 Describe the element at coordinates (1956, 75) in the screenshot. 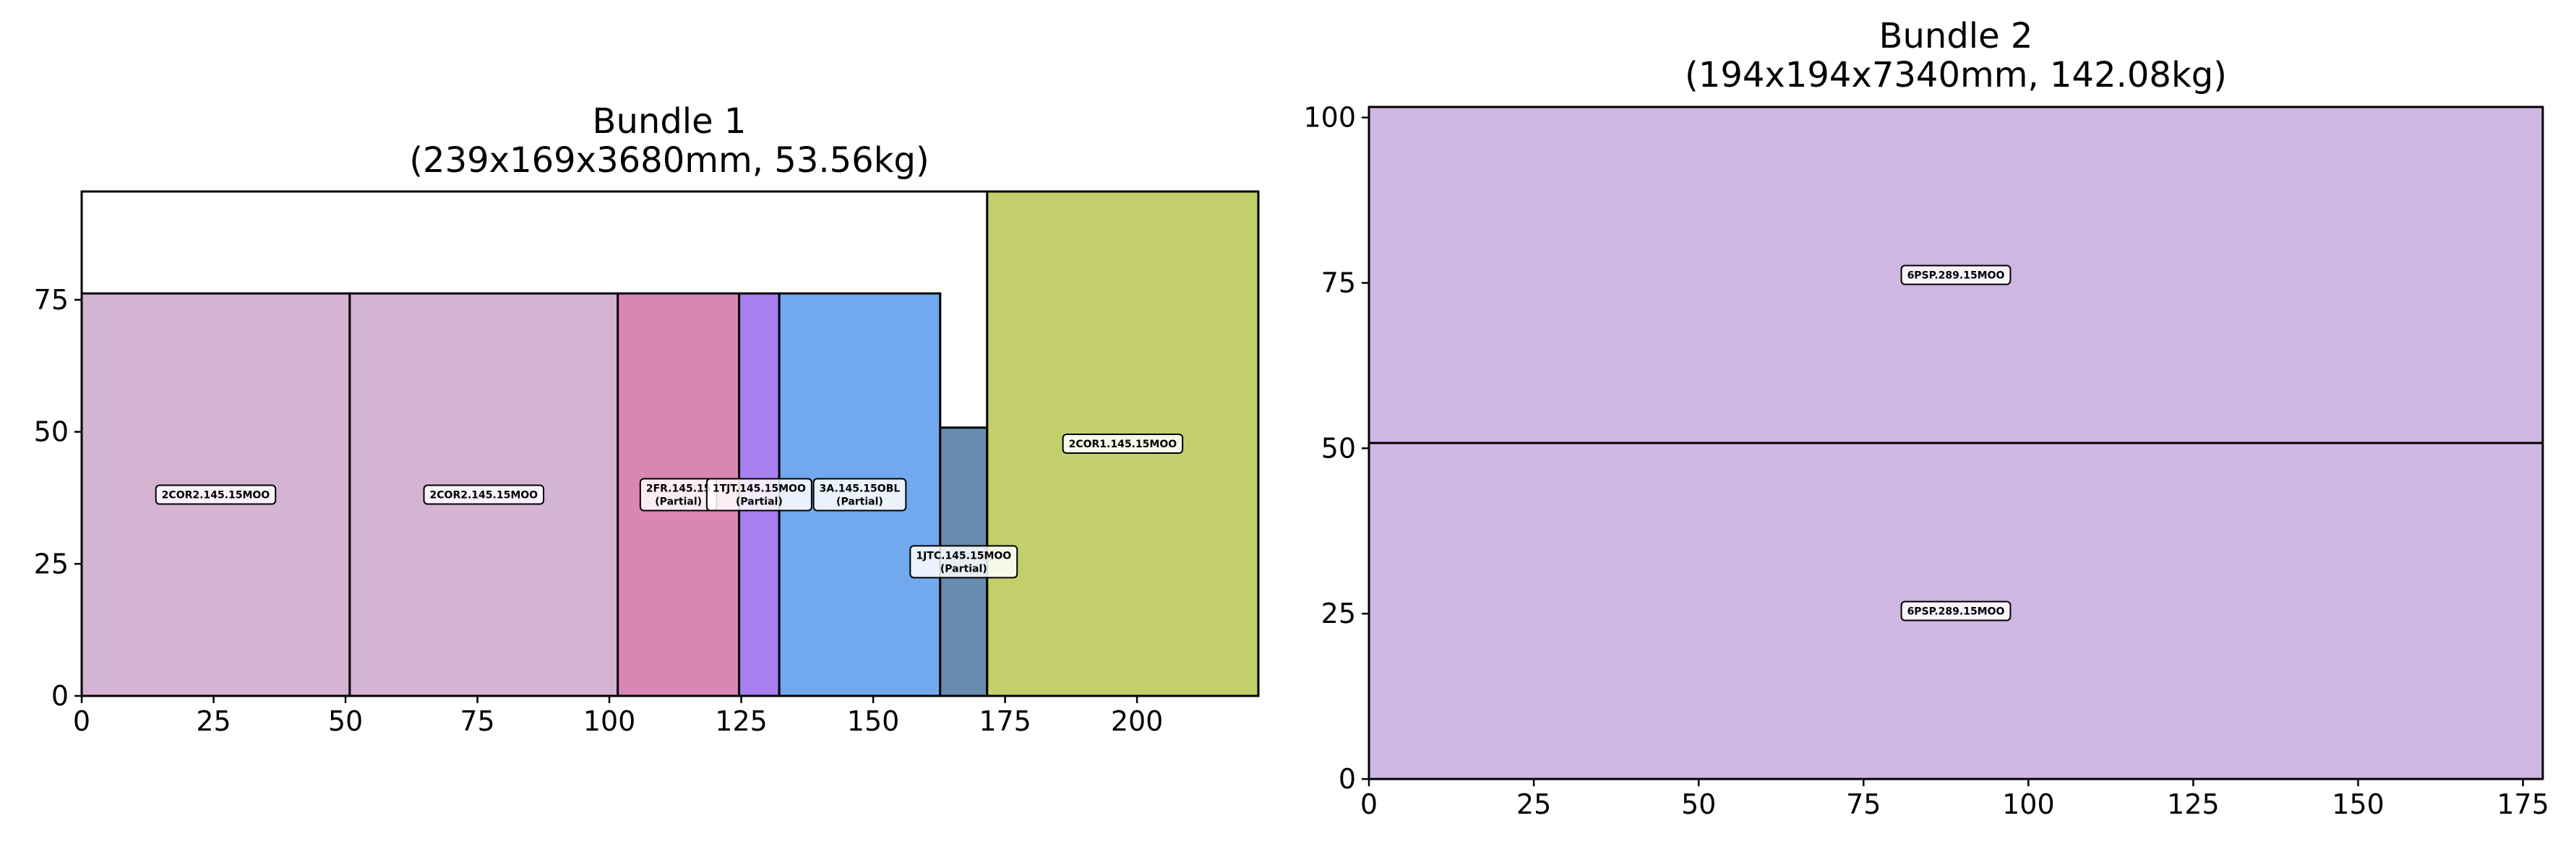

I see `bundle-2-subtitle: (194x194x7340mm, 142.08kg)` at that location.